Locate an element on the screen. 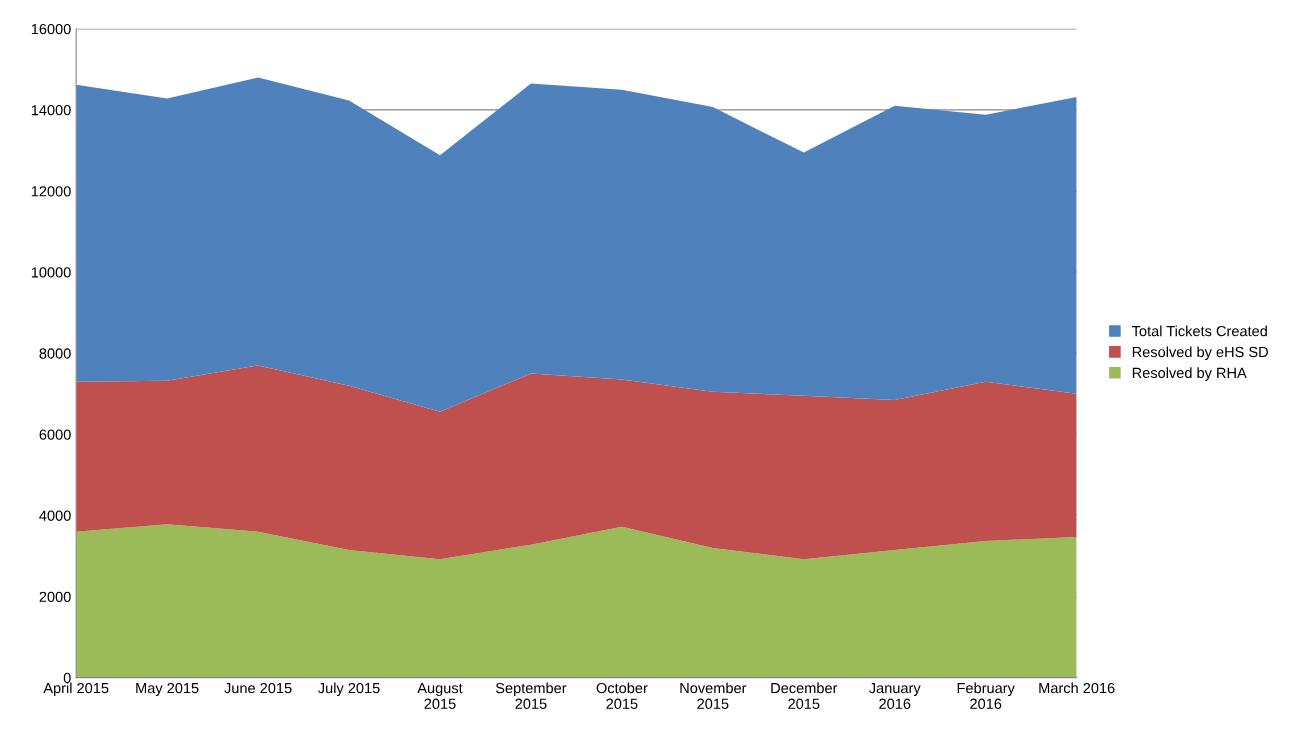  y-tick-label: 6000 is located at coordinates (55, 434).